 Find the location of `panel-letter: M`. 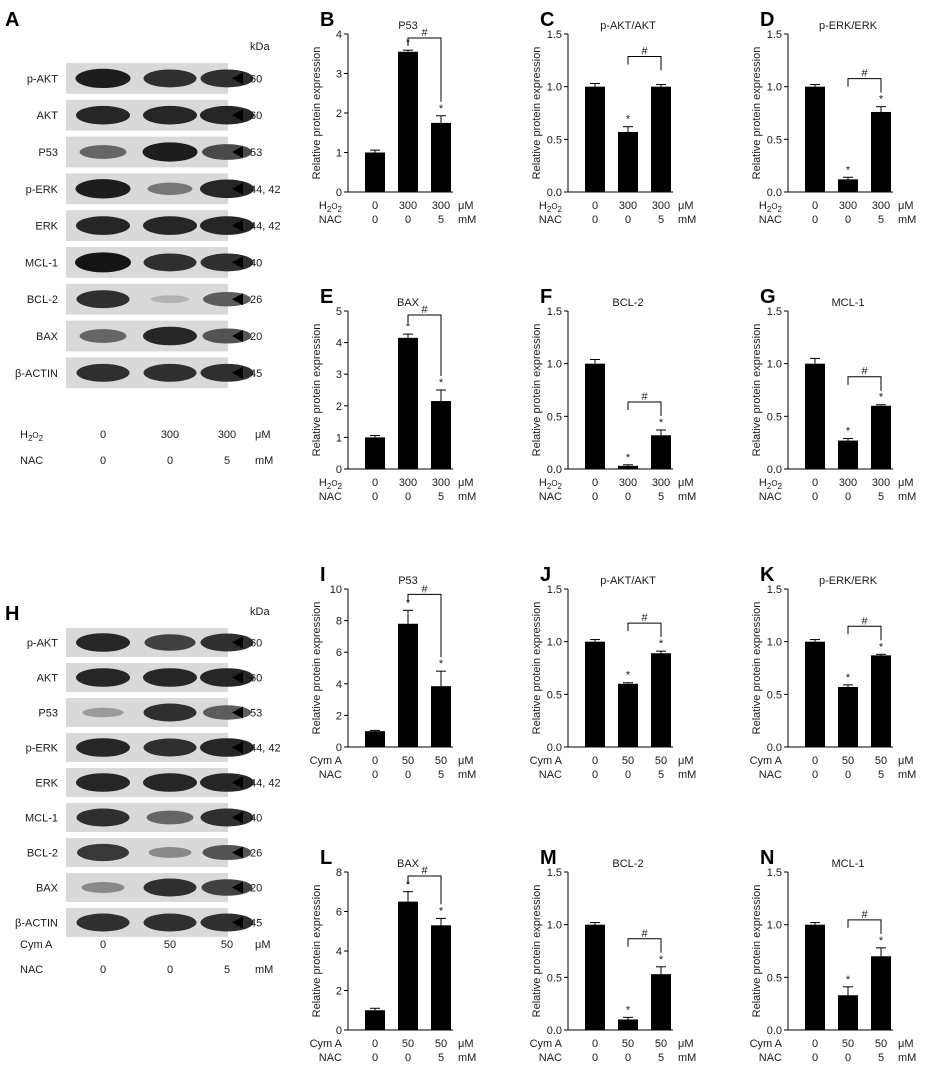

panel-letter: M is located at coordinates (548, 858).